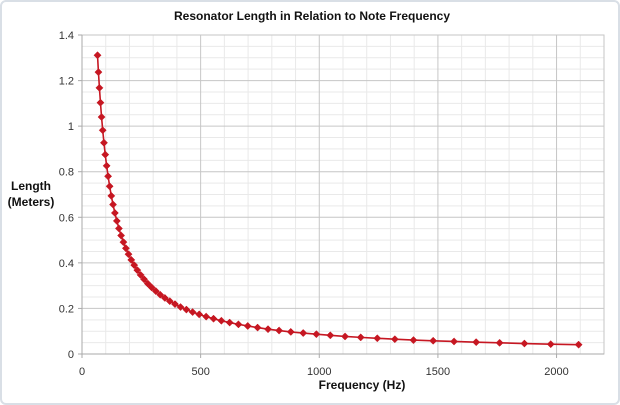 Image resolution: width=620 pixels, height=405 pixels. What do you see at coordinates (71, 127) in the screenshot?
I see `y-tick-label: 1` at bounding box center [71, 127].